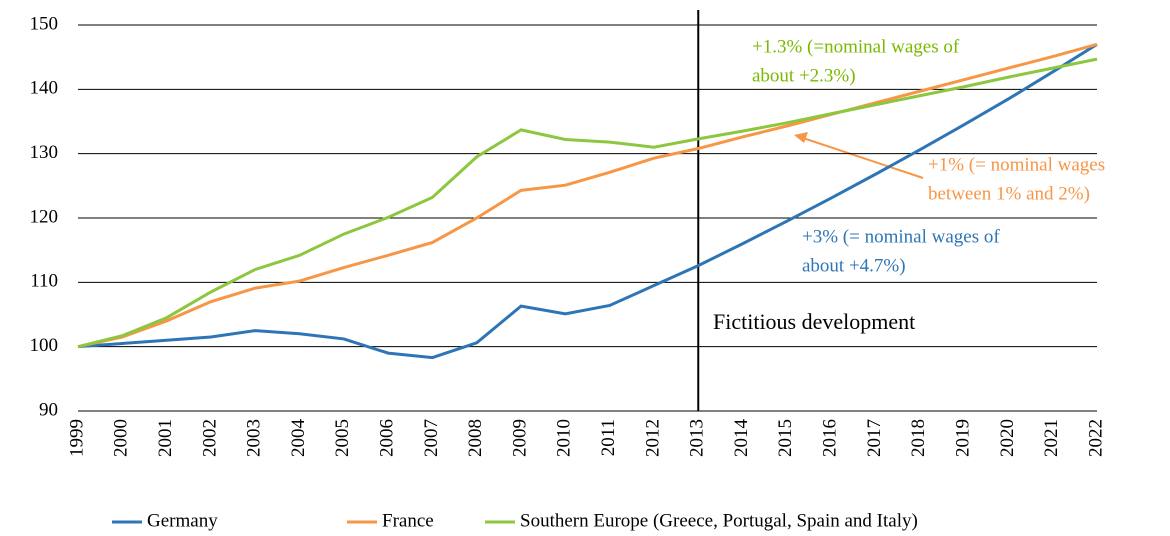  Describe the element at coordinates (861, 157) in the screenshot. I see `arrow` at that location.